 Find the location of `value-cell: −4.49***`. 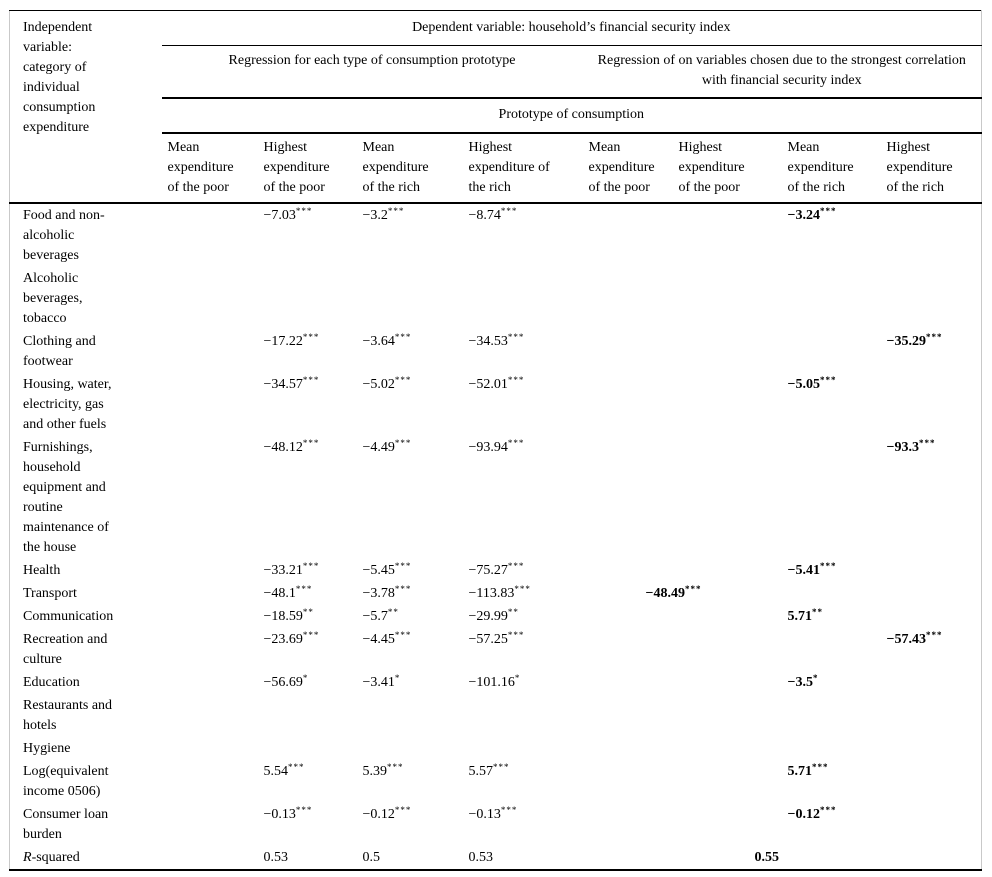

value-cell: −4.49*** is located at coordinates (387, 446).